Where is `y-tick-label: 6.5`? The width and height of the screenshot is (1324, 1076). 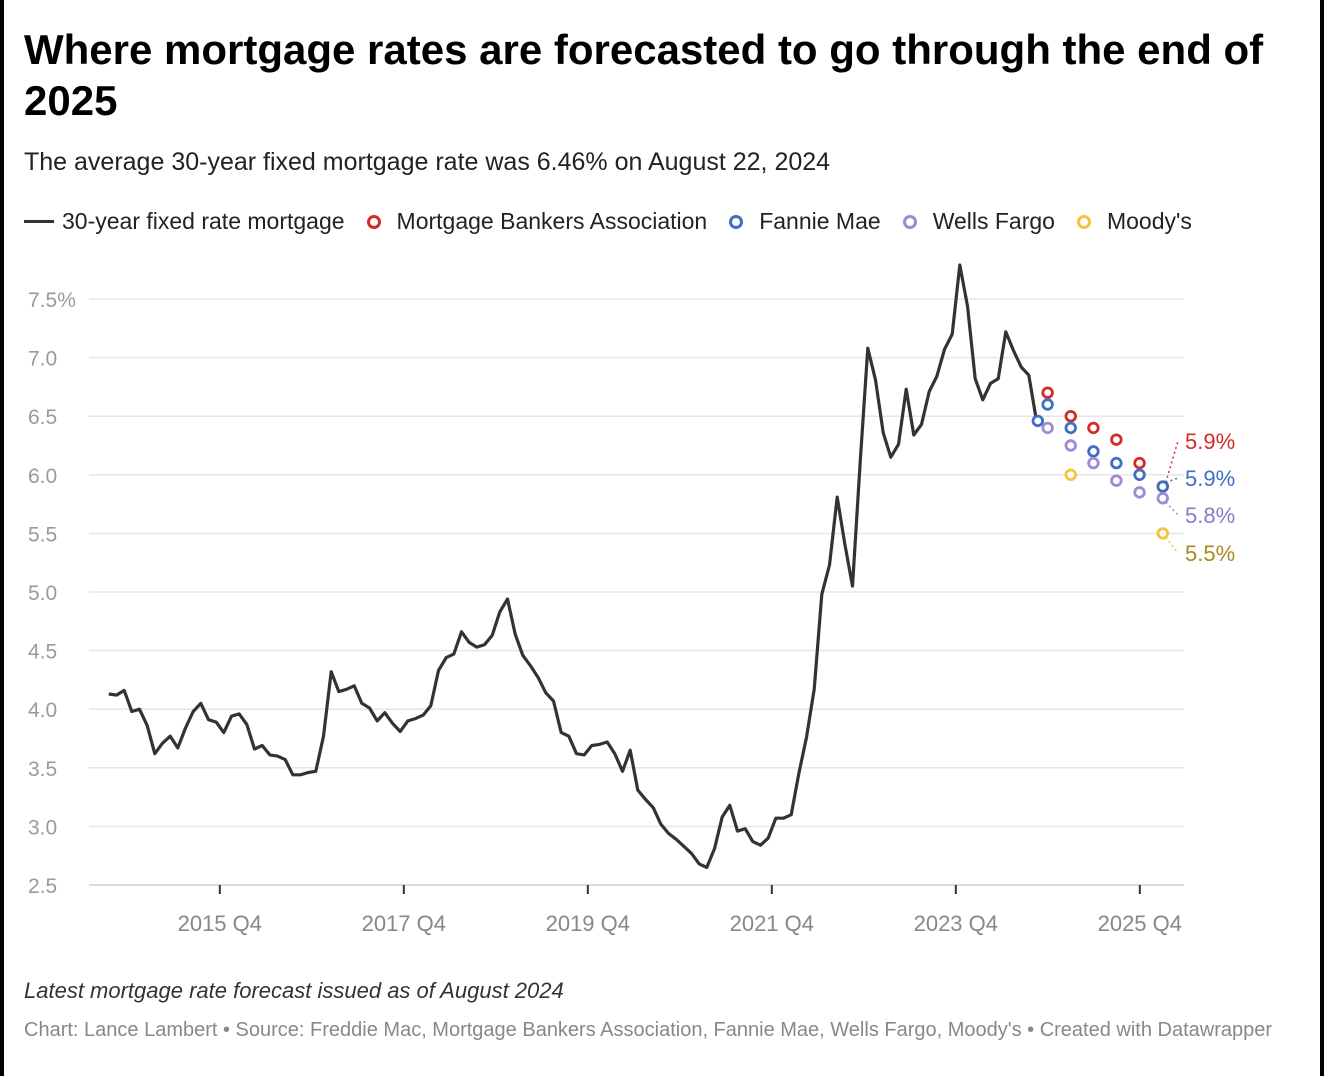
y-tick-label: 6.5 is located at coordinates (42, 417).